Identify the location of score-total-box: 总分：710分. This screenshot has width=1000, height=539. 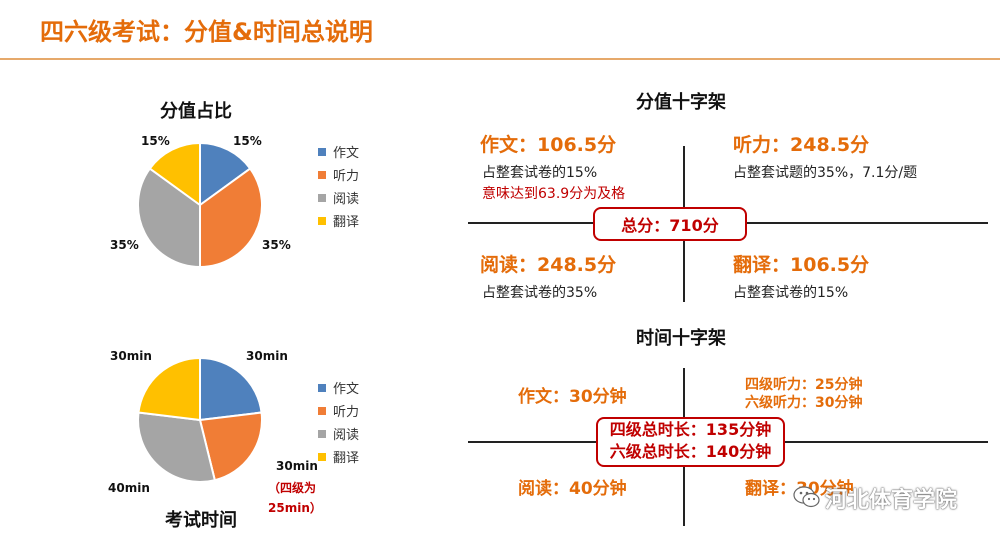
(670, 224).